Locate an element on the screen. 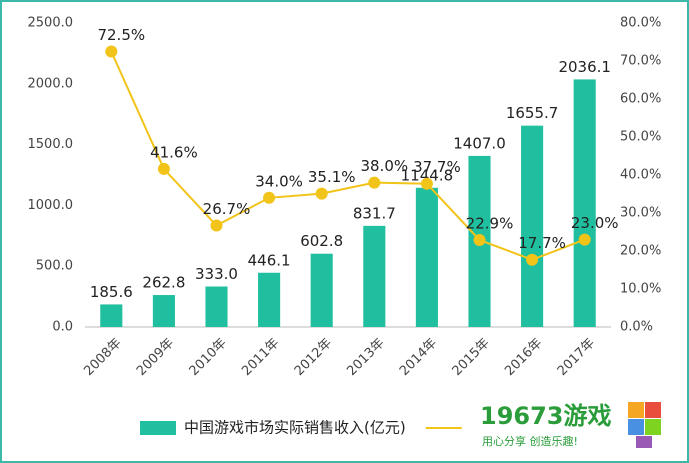  bar-value-label: 446.1 is located at coordinates (269, 260).